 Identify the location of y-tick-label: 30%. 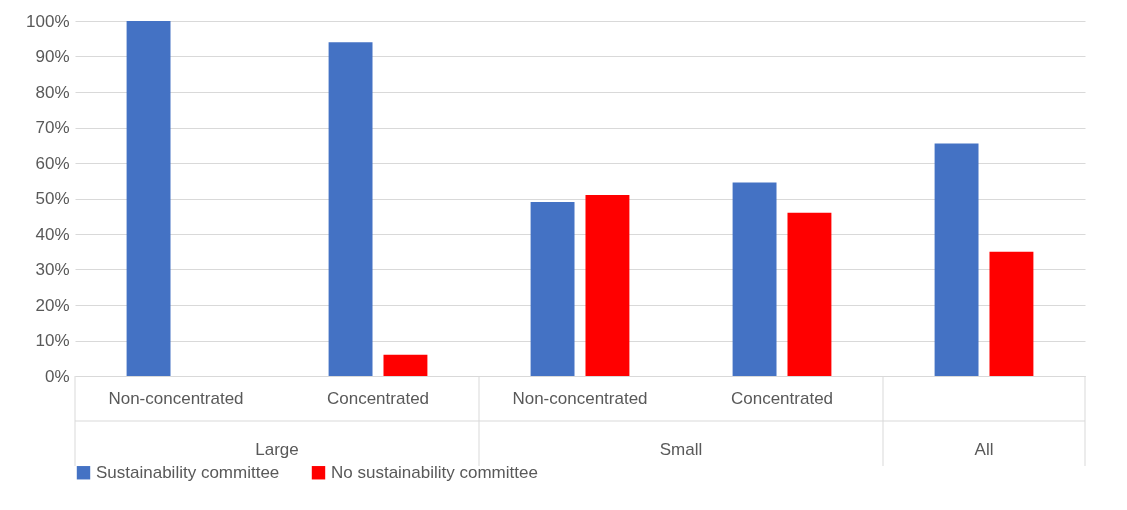
(52, 269).